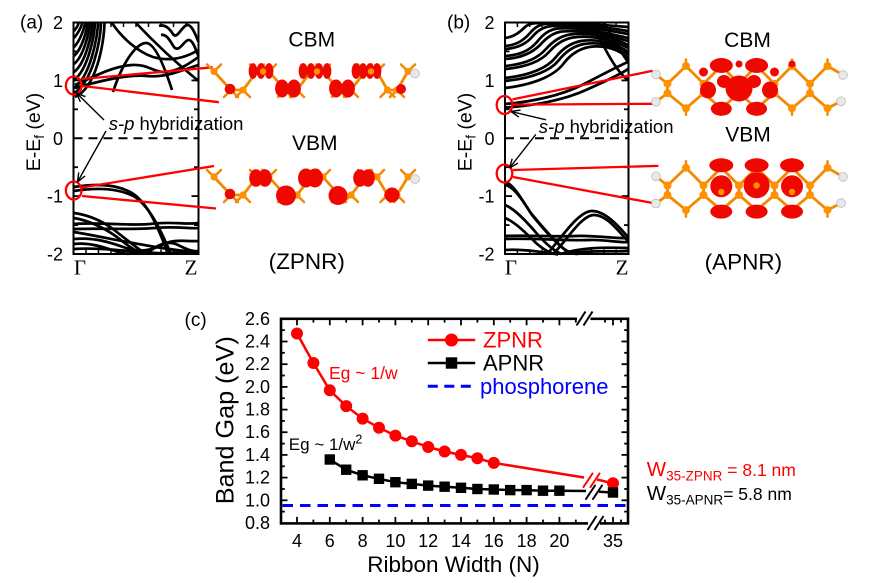  Describe the element at coordinates (31, 23) in the screenshot. I see `svg-text: (a)` at that location.